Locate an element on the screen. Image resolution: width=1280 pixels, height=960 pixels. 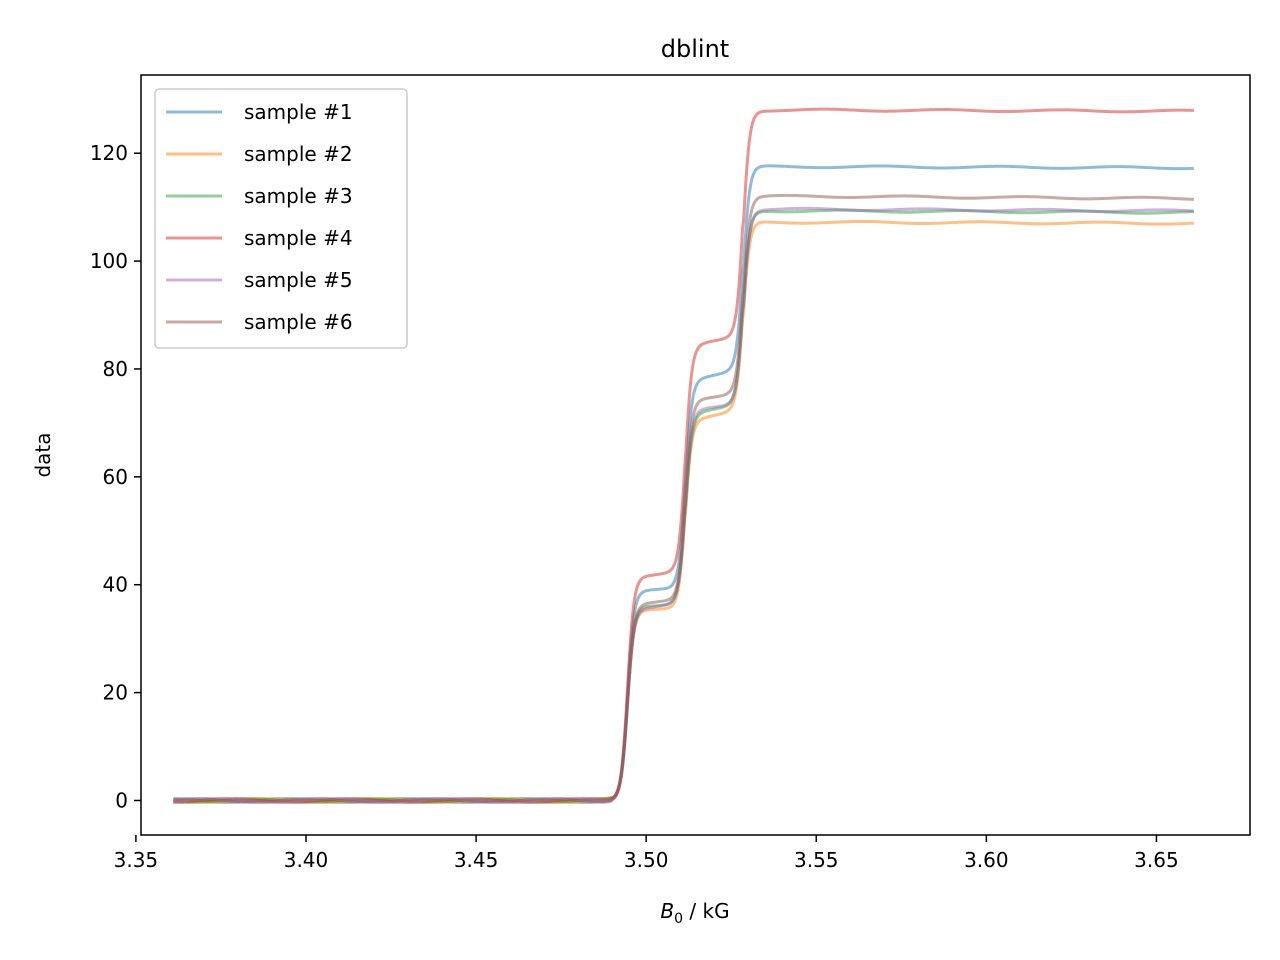
y-tick-label: 80 is located at coordinates (115, 369).